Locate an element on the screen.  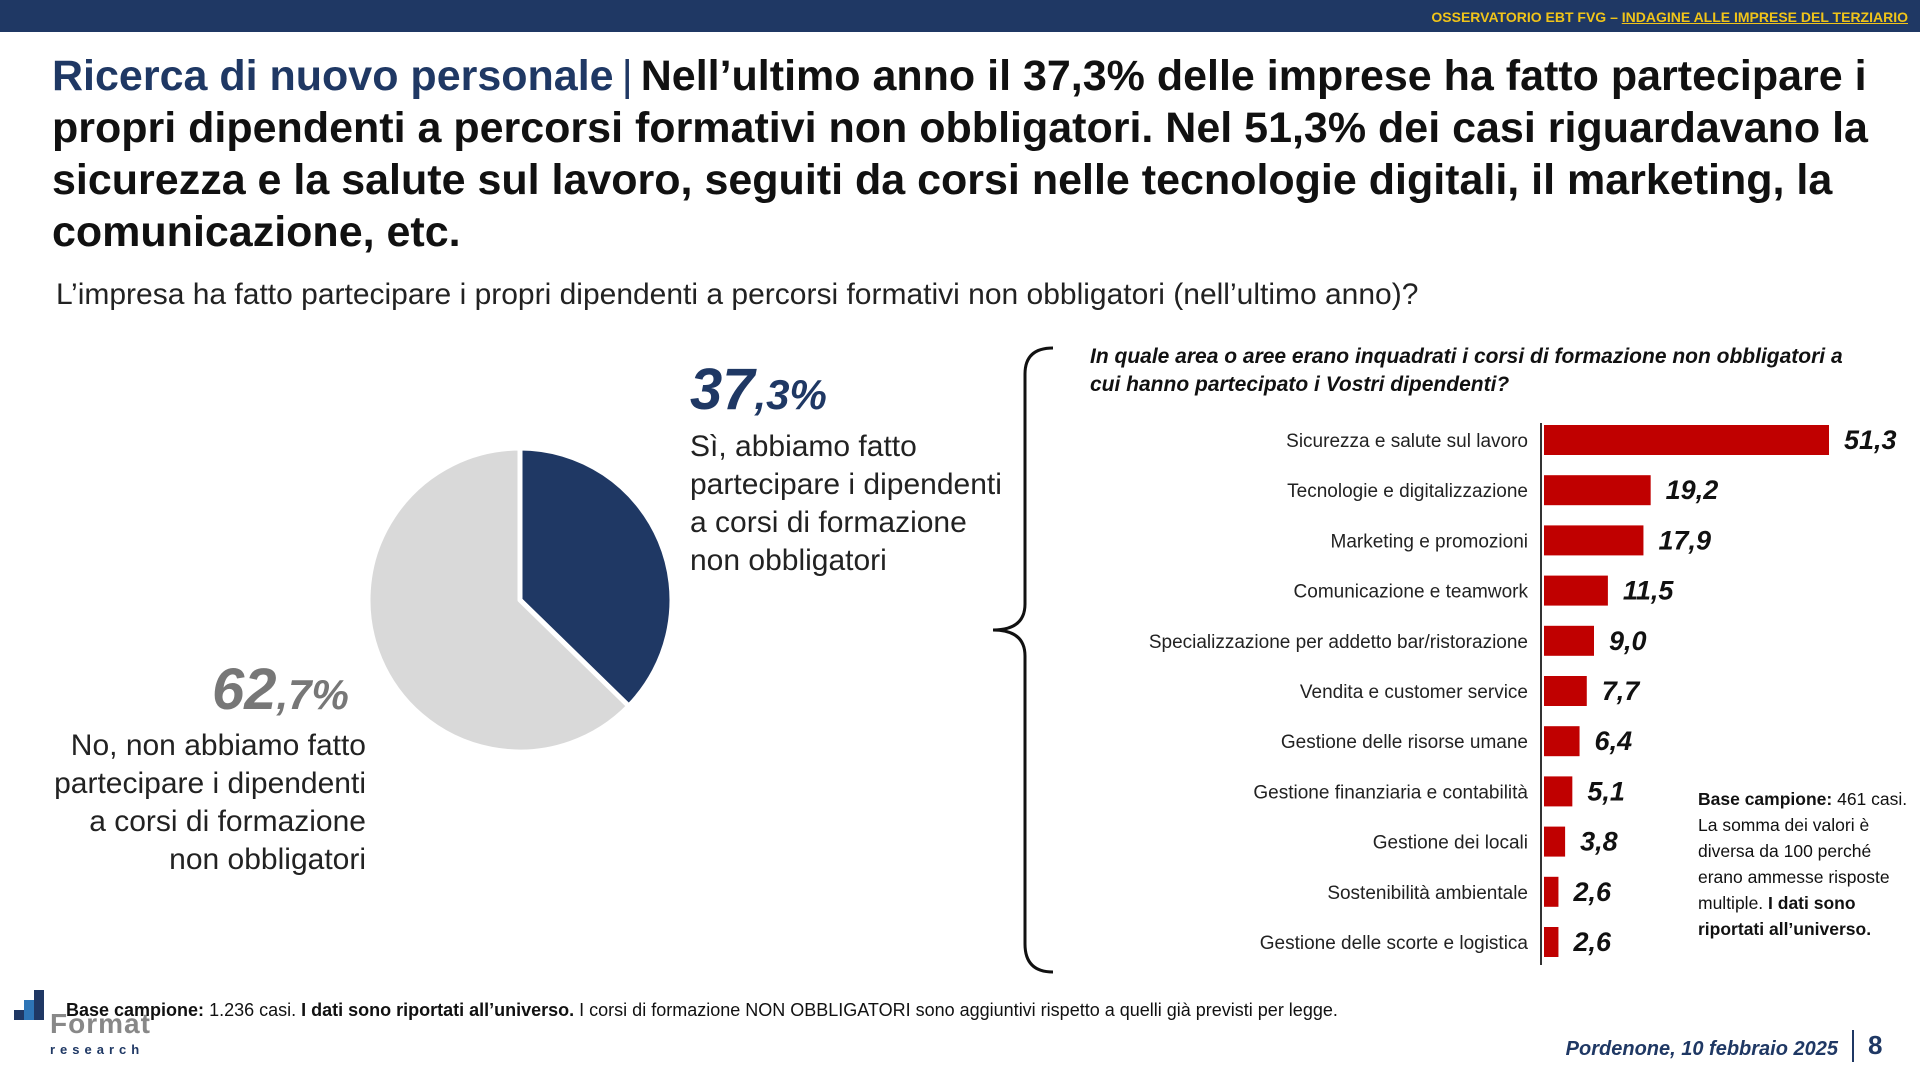
footer-divider is located at coordinates (1853, 1046).